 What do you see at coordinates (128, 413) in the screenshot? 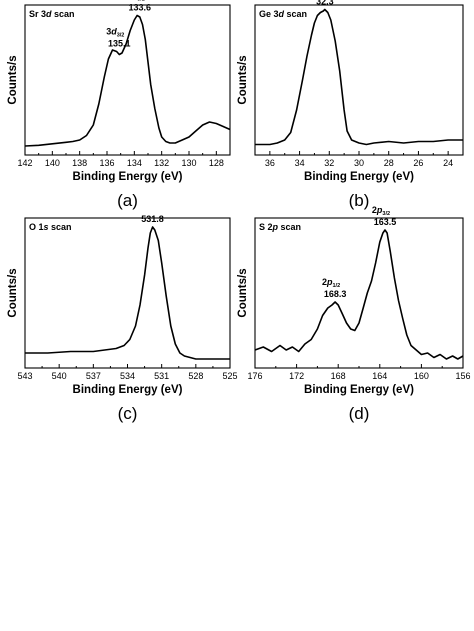
I see `panel-label: (c)` at bounding box center [128, 413].